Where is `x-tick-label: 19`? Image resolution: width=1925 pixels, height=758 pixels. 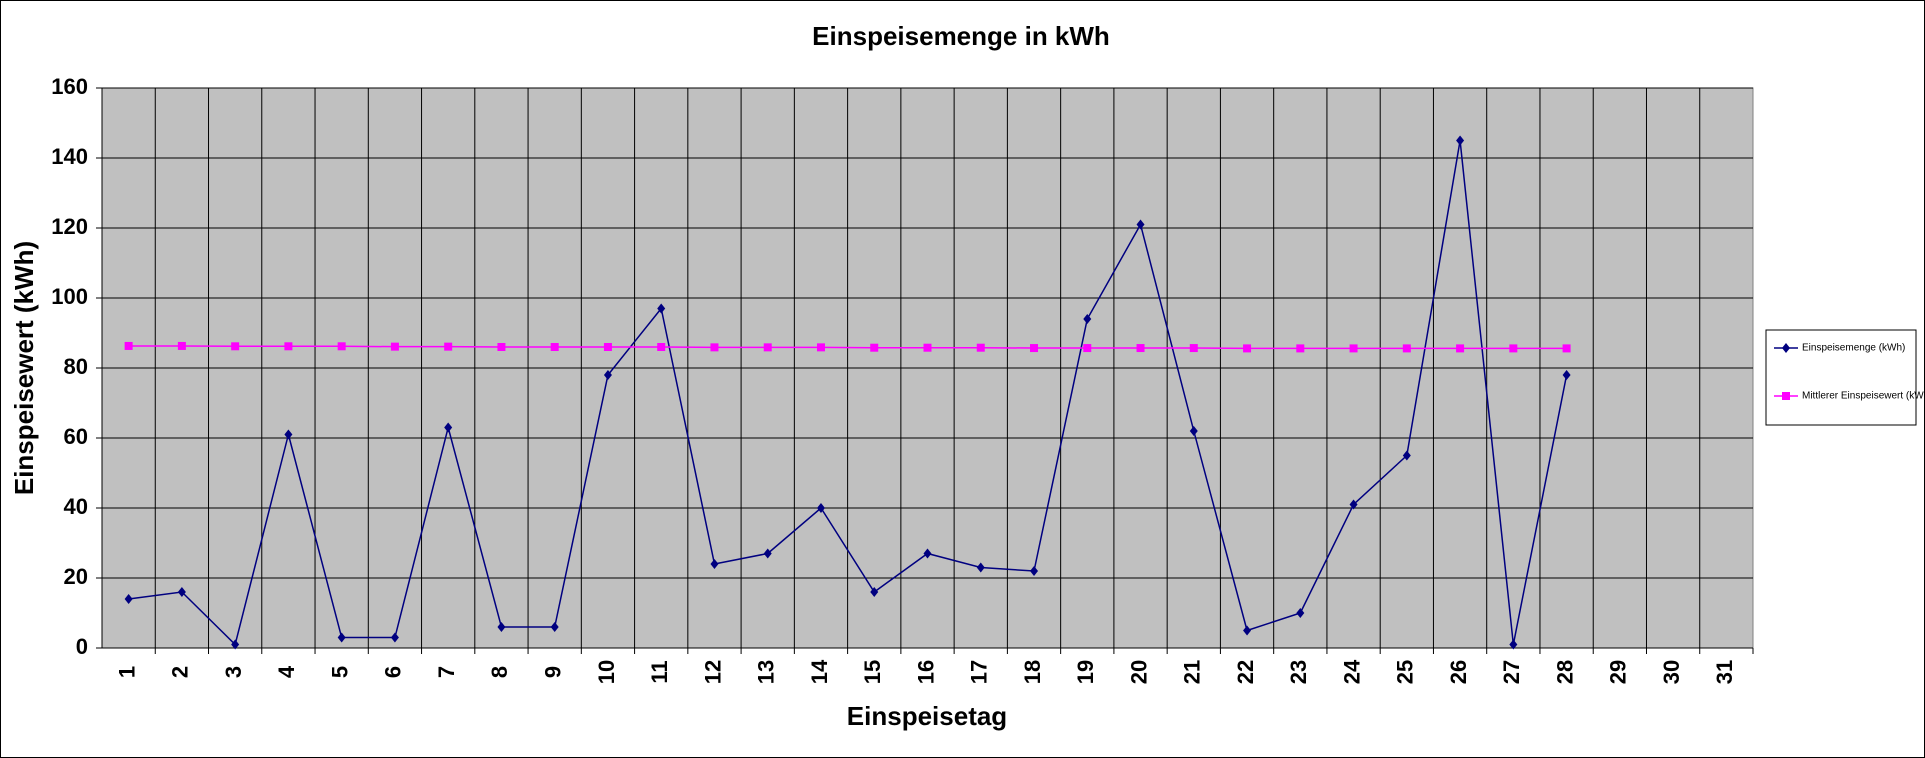
x-tick-label: 19 is located at coordinates (1085, 672).